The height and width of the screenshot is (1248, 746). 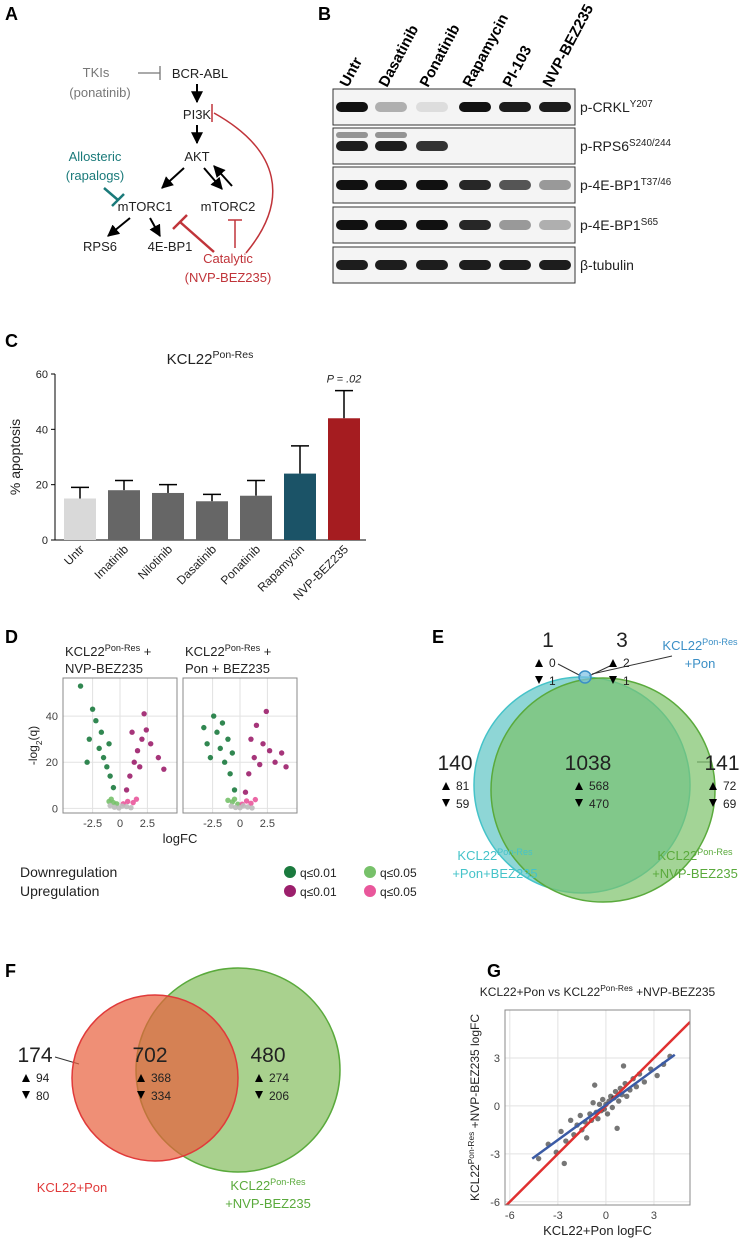 I want to click on x-tick-label: Nilotinib, so click(x=155, y=562).